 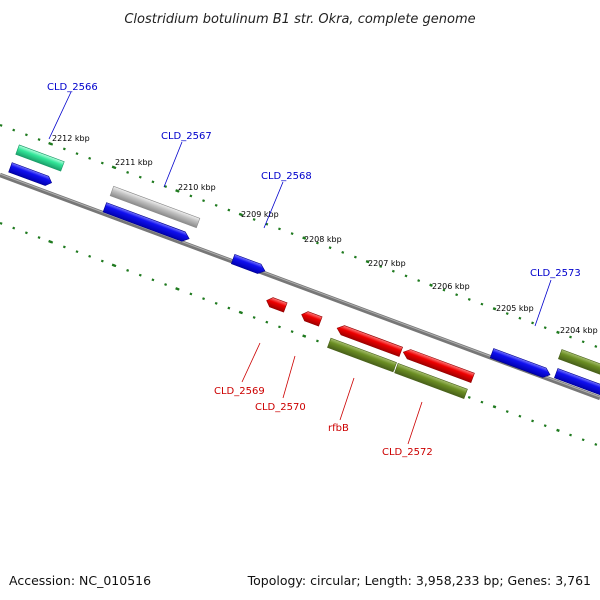 What do you see at coordinates (407, 452) in the screenshot?
I see `gene-label-cld-2572: CLD_2572` at bounding box center [407, 452].